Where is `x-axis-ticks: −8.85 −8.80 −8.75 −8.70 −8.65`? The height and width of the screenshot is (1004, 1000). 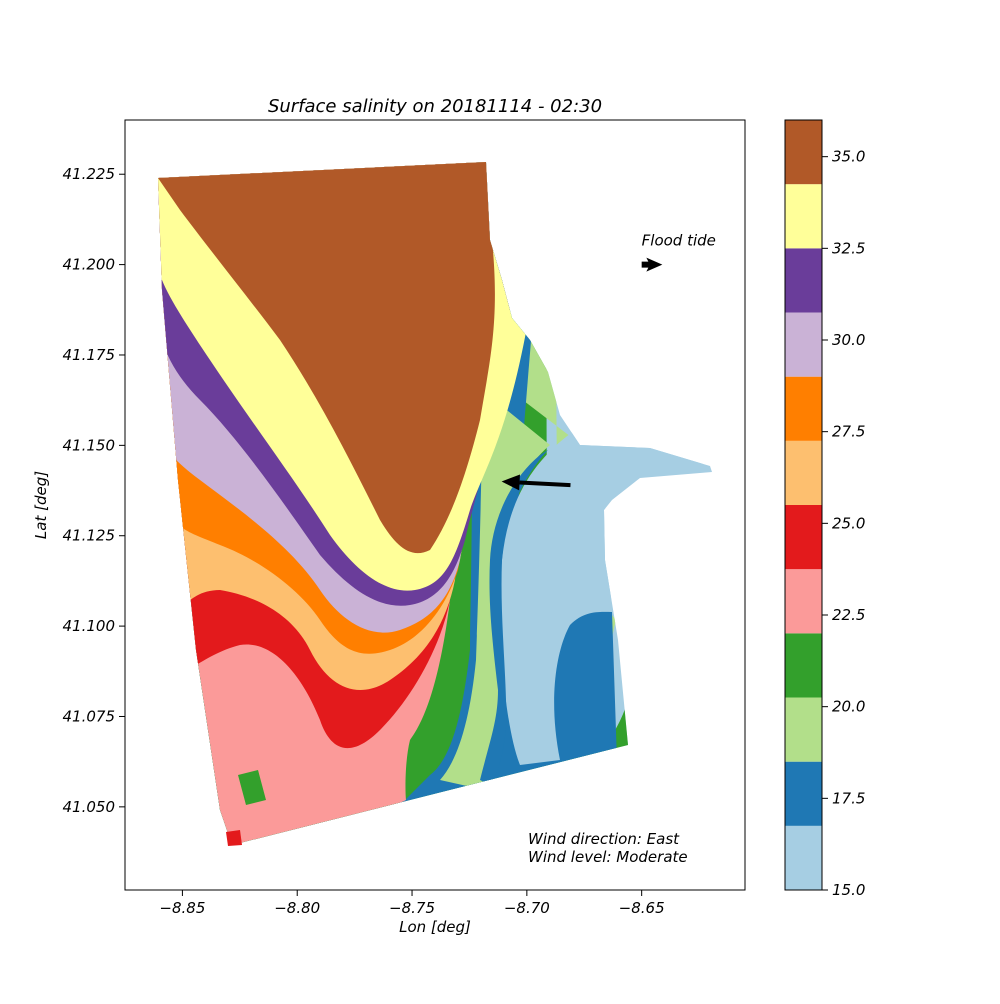
x-axis-ticks: −8.85 −8.80 −8.75 −8.70 −8.65 is located at coordinates (412, 903).